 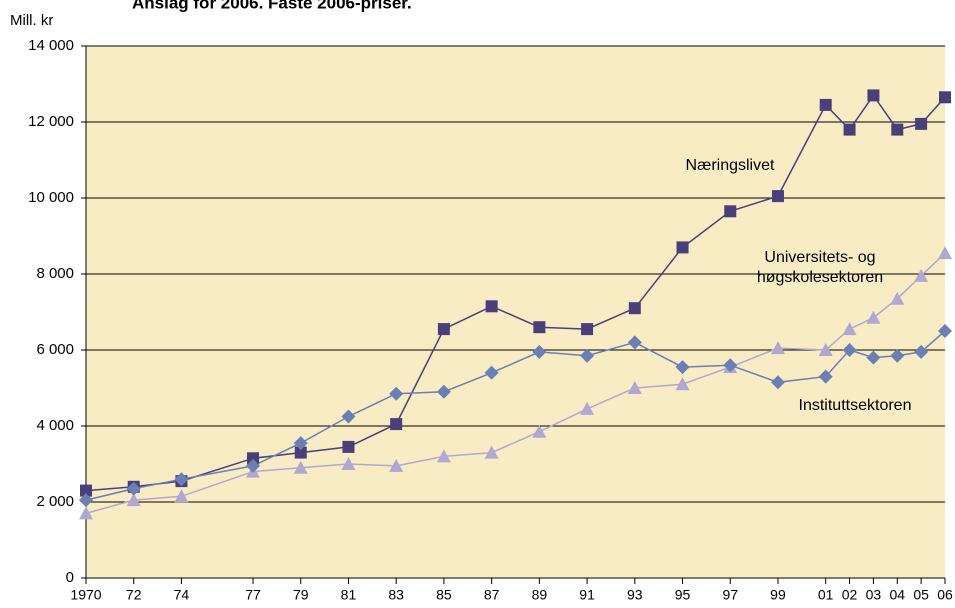 I want to click on chart-title: Anslag for 2006. Faste 2006-priser., so click(x=272, y=6).